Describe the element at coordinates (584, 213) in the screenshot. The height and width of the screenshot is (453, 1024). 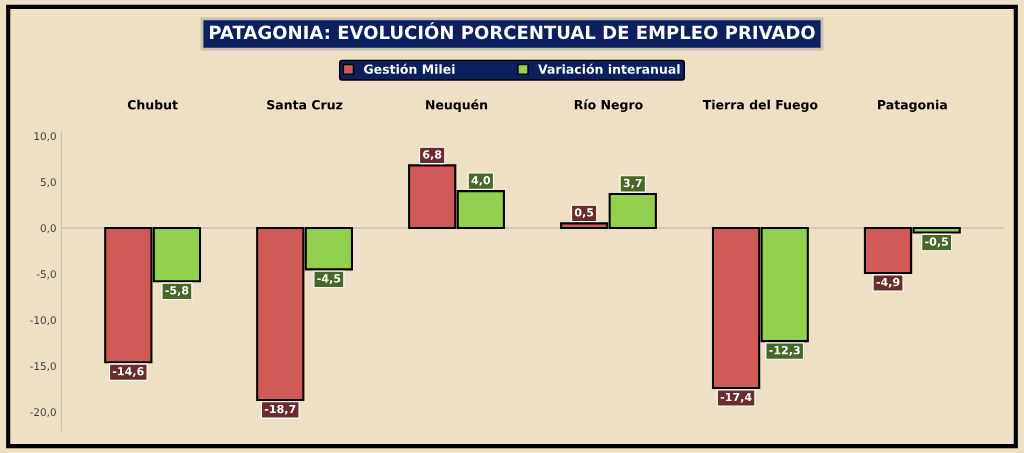
I see `data-label: 0,5` at that location.